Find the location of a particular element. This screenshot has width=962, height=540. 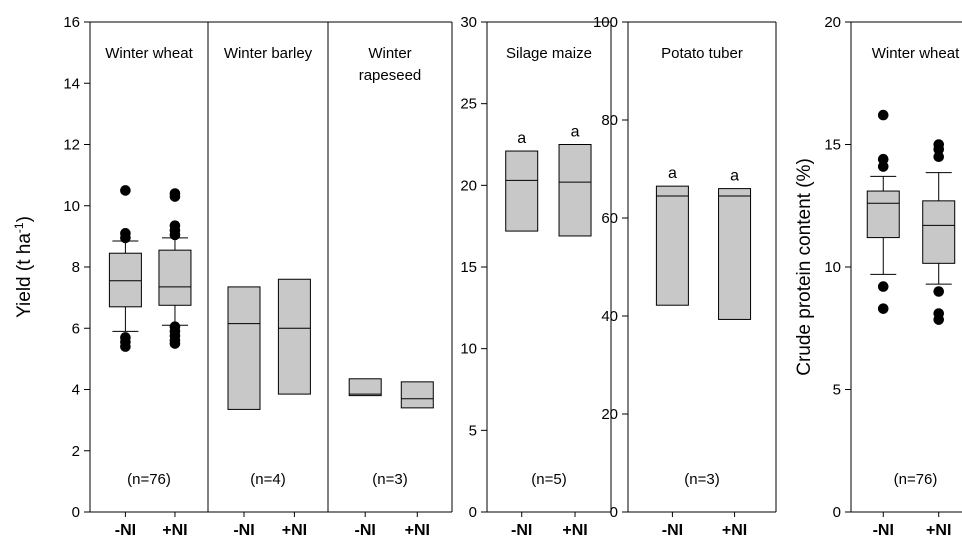

y-tick-label: 14 is located at coordinates (71, 83).